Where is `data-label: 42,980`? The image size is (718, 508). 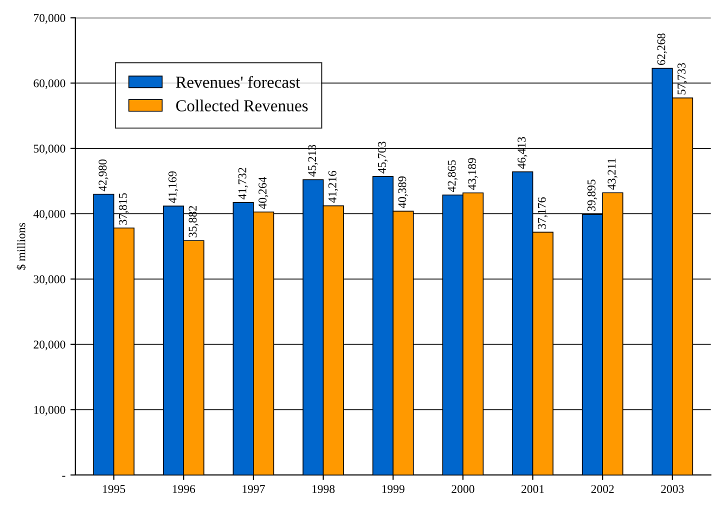
data-label: 42,980 is located at coordinates (103, 175).